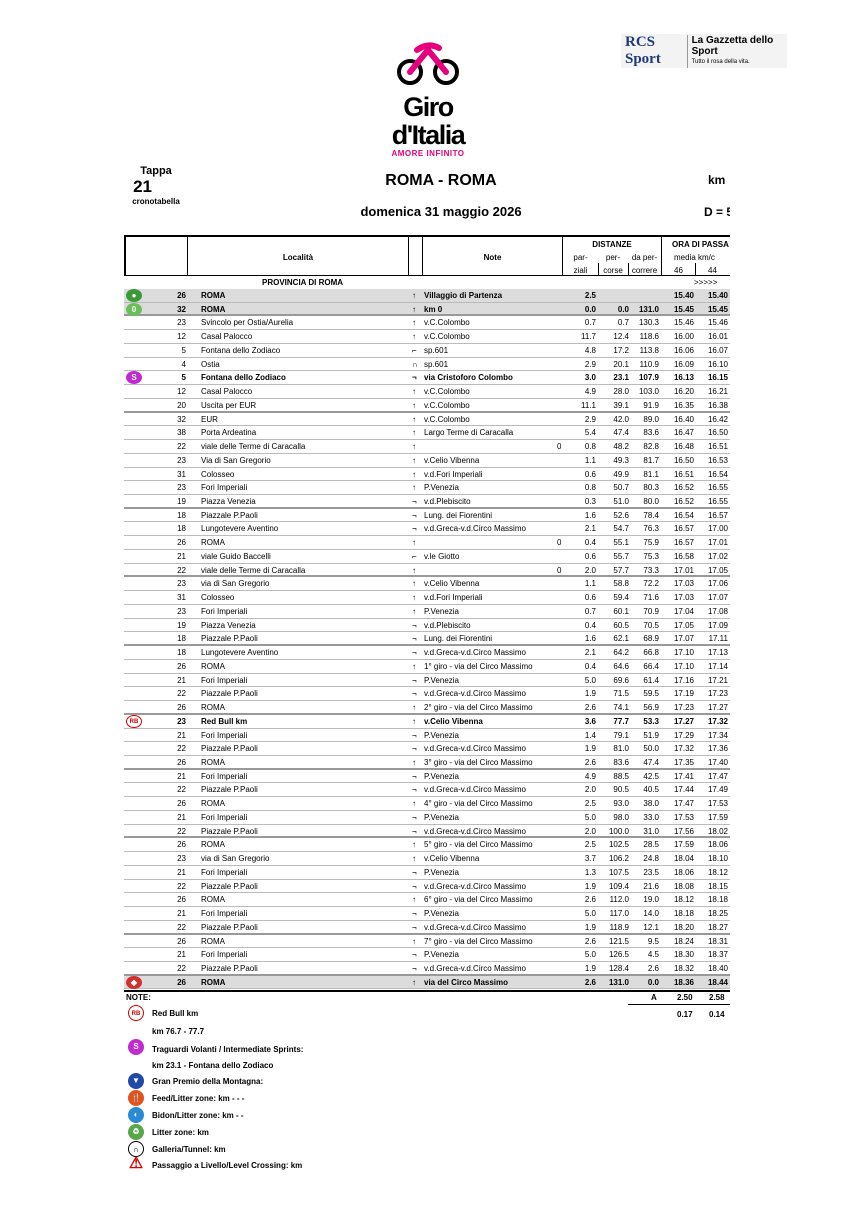 Image resolution: width=852 pixels, height=1205 pixels. What do you see at coordinates (653, 955) in the screenshot?
I see `da-percorrere: 4.5` at bounding box center [653, 955].